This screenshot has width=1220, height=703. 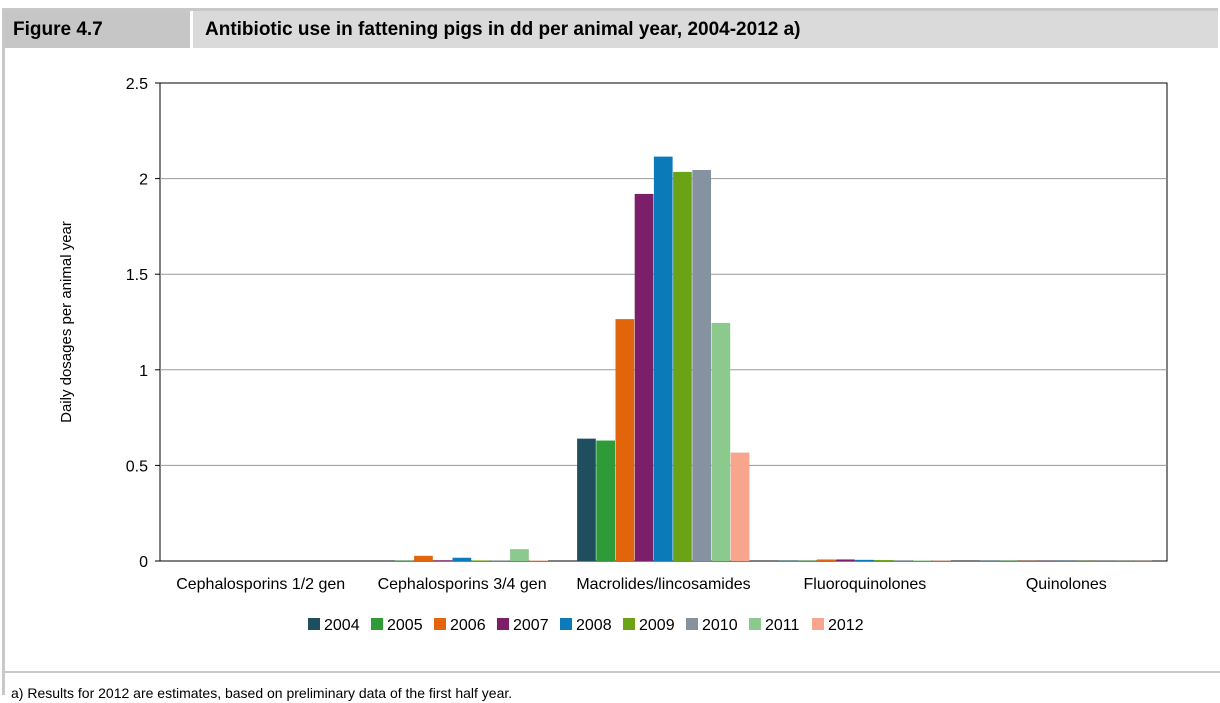 I want to click on legend-label: 2006, so click(x=468, y=625).